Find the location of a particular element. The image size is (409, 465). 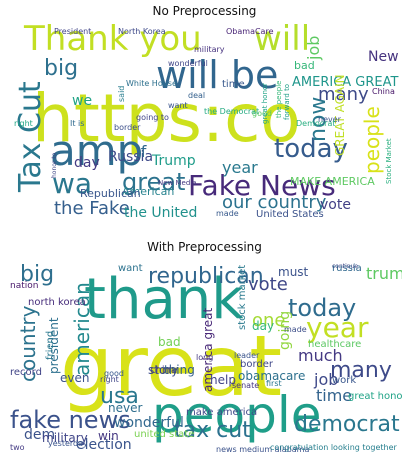

cloud-word: long is located at coordinates (205, 357).